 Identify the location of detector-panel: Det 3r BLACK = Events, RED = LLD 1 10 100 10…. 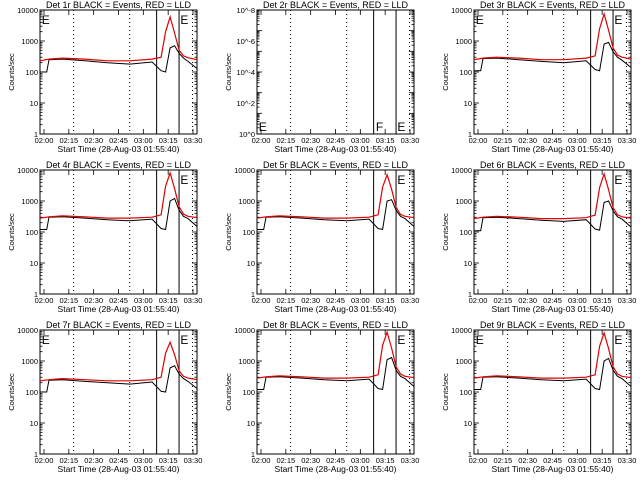
(538, 77).